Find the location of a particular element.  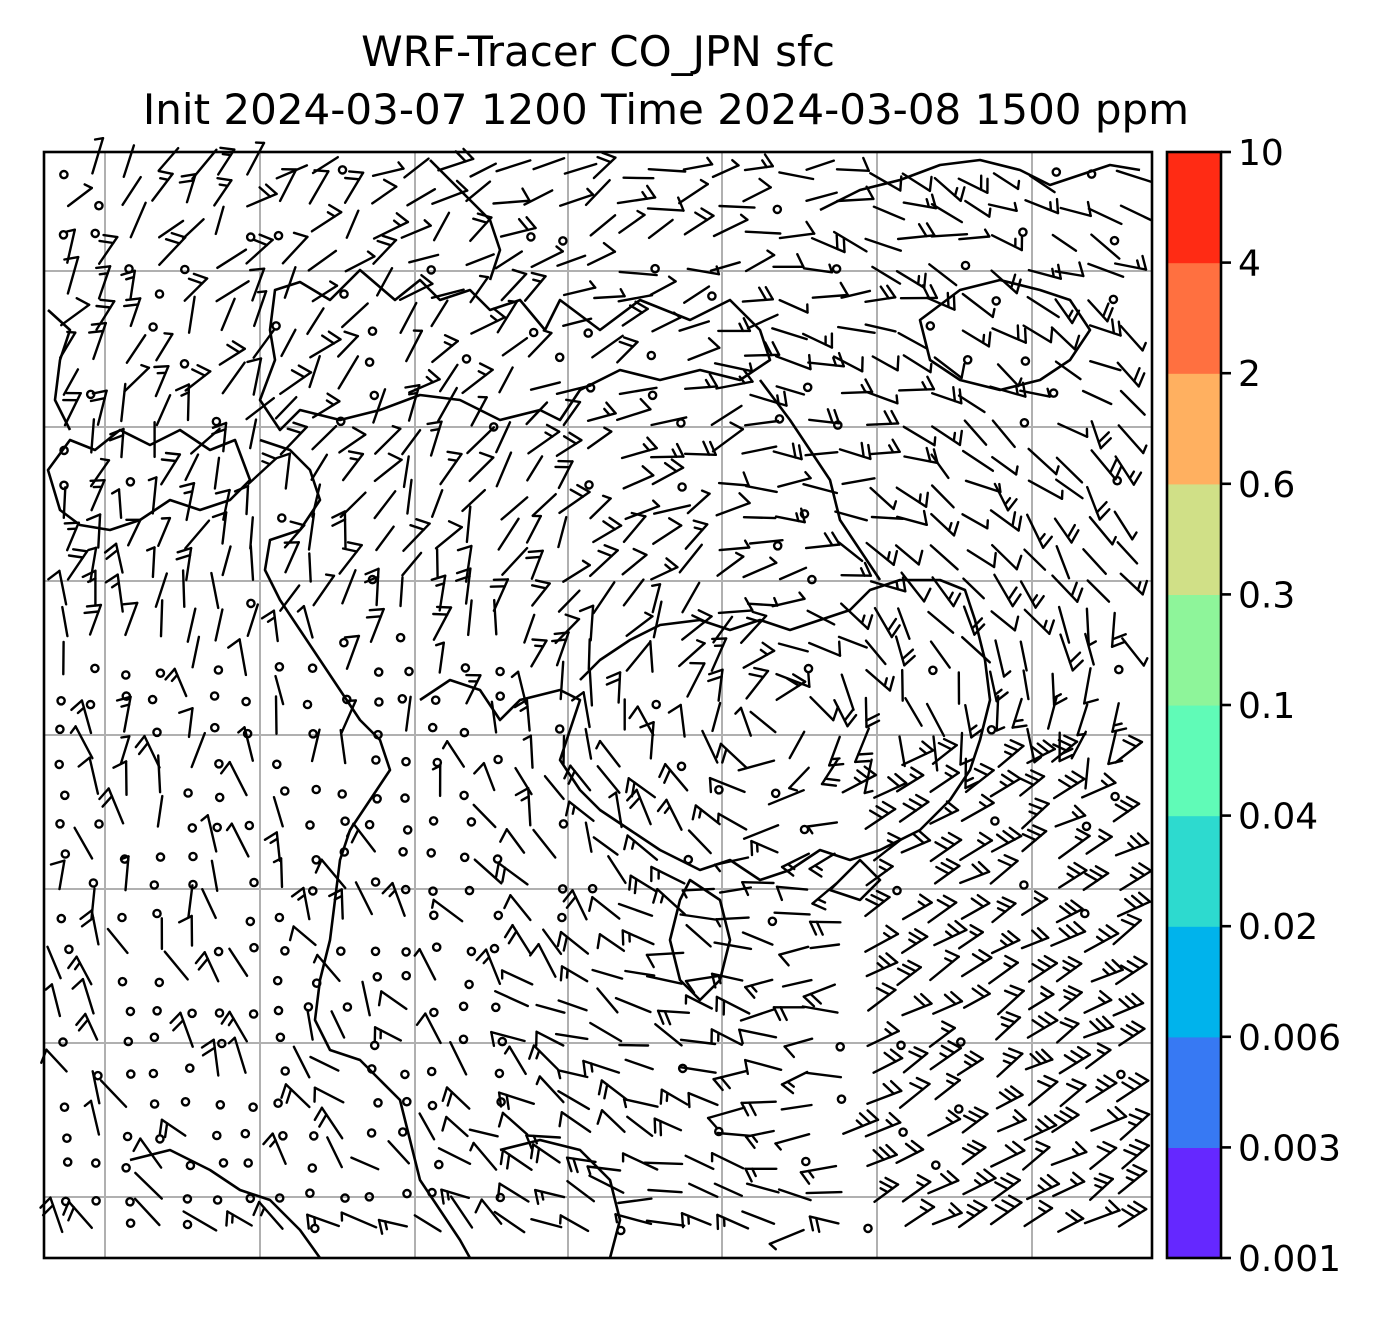

colorbar-tick-label: 0.02 is located at coordinates (1278, 927).